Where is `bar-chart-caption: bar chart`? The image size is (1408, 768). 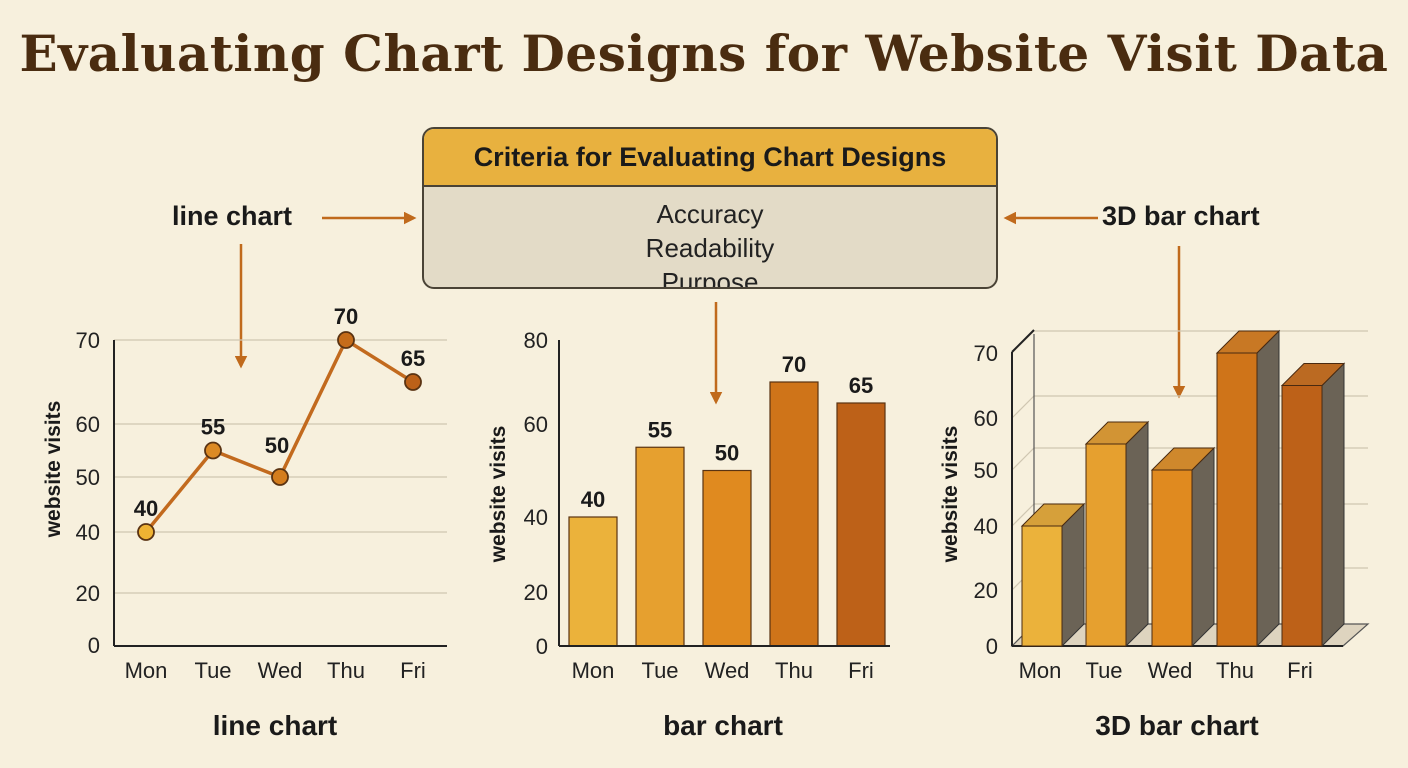
bar-chart-caption: bar chart is located at coordinates (723, 725).